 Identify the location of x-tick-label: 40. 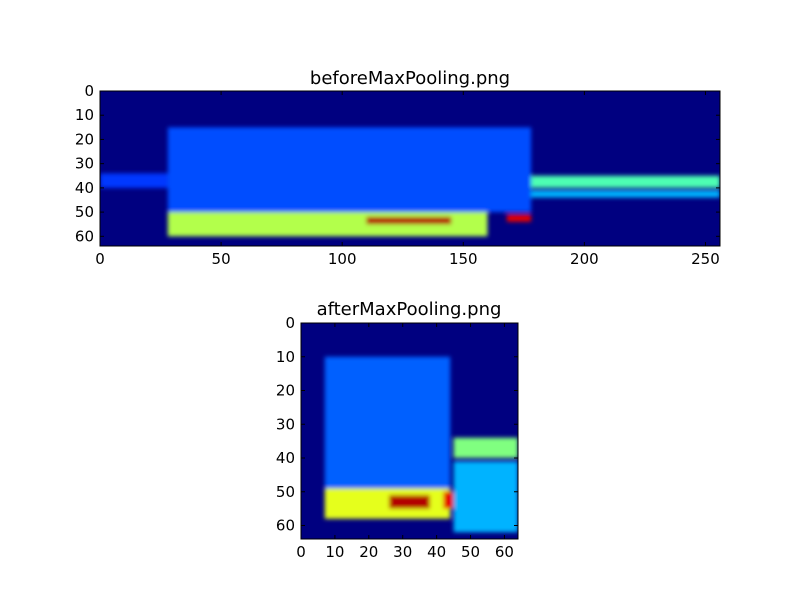
(436, 552).